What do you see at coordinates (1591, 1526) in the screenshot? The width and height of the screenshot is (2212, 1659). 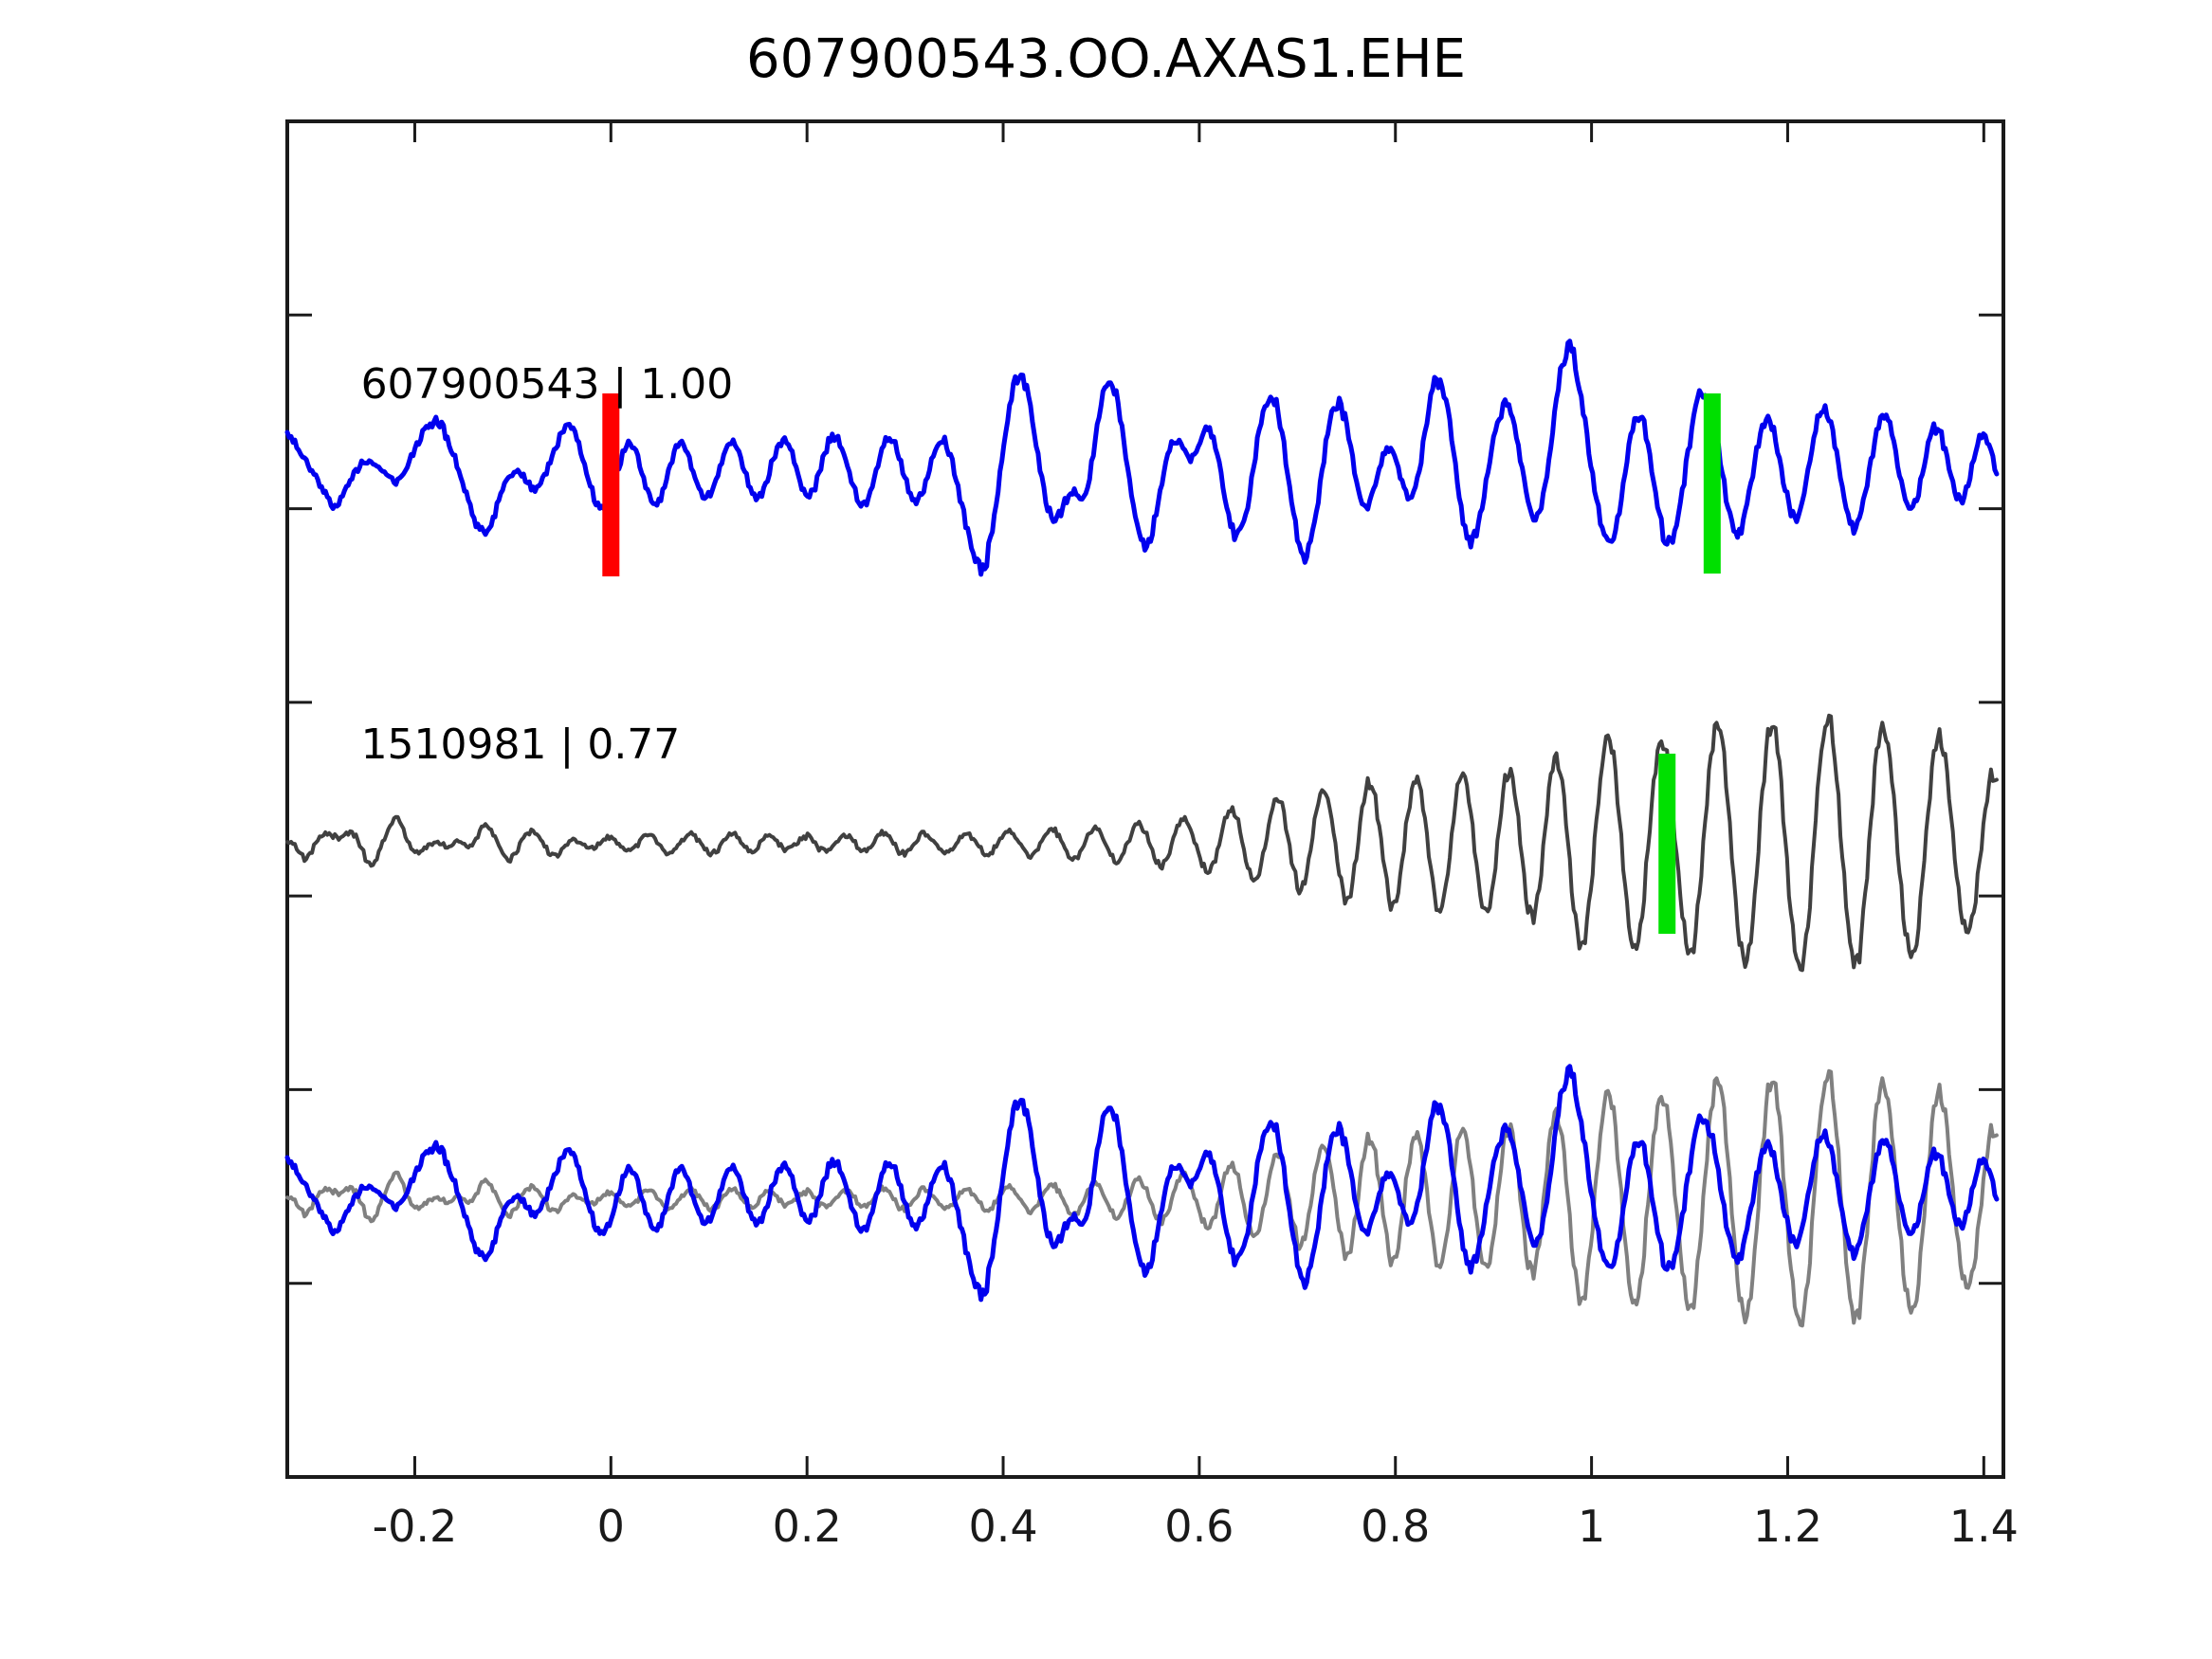 I see `x-tick-label: 1` at bounding box center [1591, 1526].